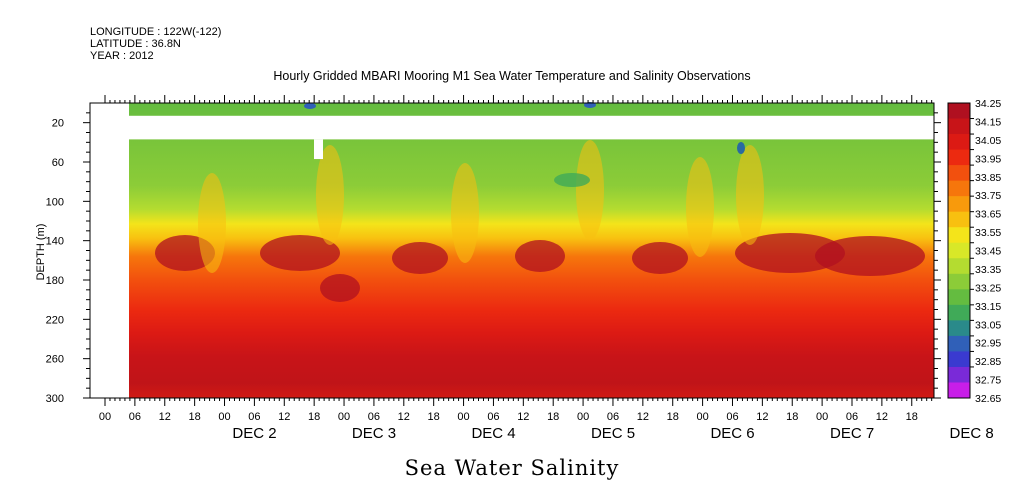 The image size is (1009, 504). Describe the element at coordinates (988, 122) in the screenshot. I see `colorbar-label: 34.15` at that location.